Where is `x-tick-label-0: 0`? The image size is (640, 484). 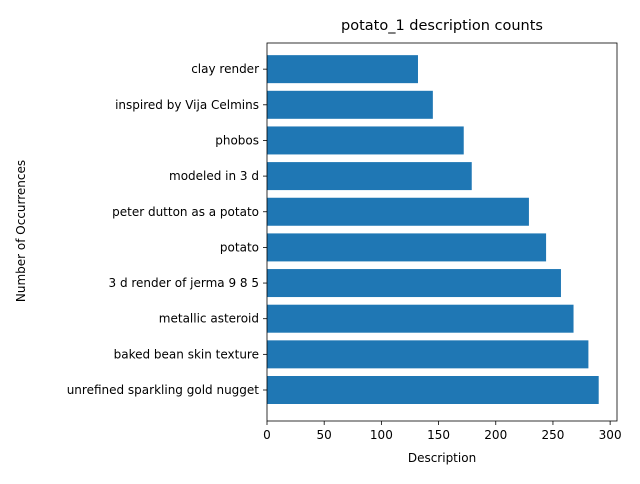
x-tick-label-0: 0 is located at coordinates (267, 435).